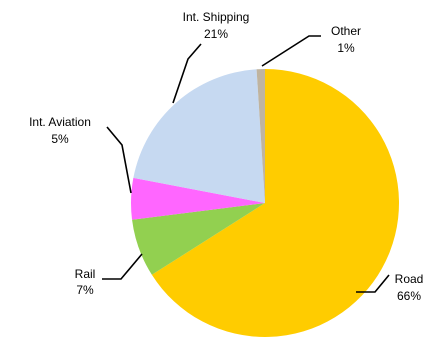 The width and height of the screenshot is (428, 343). What do you see at coordinates (198, 239) in the screenshot?
I see `pie-slice-rail` at bounding box center [198, 239].